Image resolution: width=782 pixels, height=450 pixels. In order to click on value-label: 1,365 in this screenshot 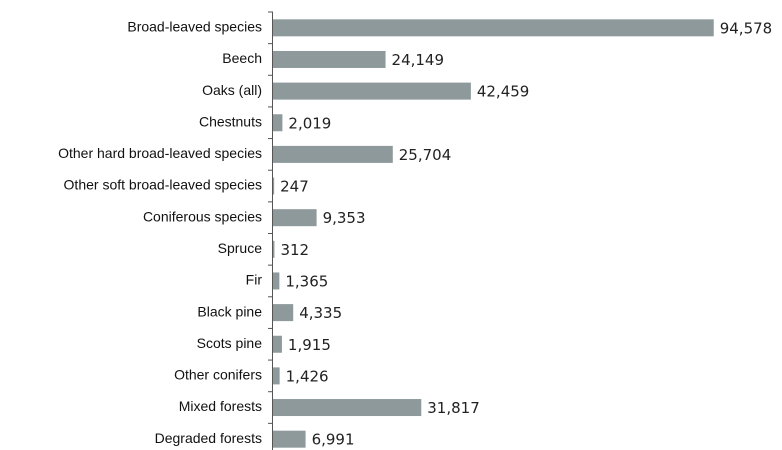, I will do `click(306, 281)`.